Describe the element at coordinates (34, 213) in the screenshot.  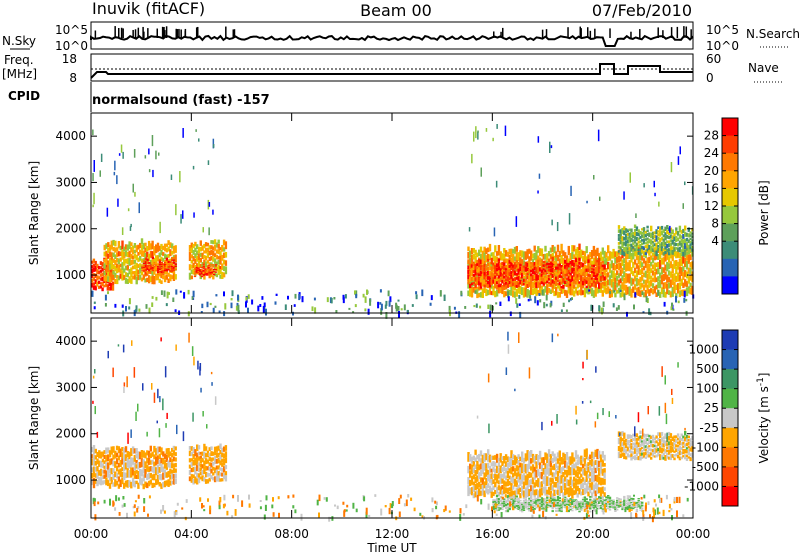
I see `power-ylabel: Slant Range [km]` at that location.